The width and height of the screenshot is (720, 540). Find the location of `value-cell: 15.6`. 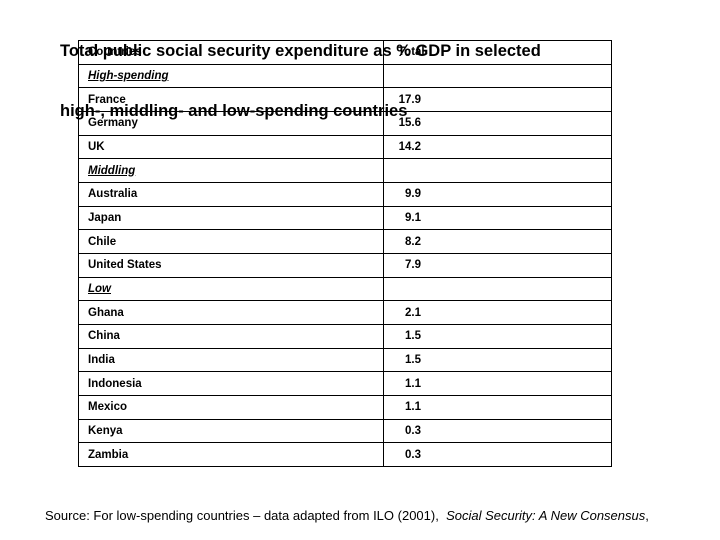

value-cell: 15.6 is located at coordinates (497, 123).